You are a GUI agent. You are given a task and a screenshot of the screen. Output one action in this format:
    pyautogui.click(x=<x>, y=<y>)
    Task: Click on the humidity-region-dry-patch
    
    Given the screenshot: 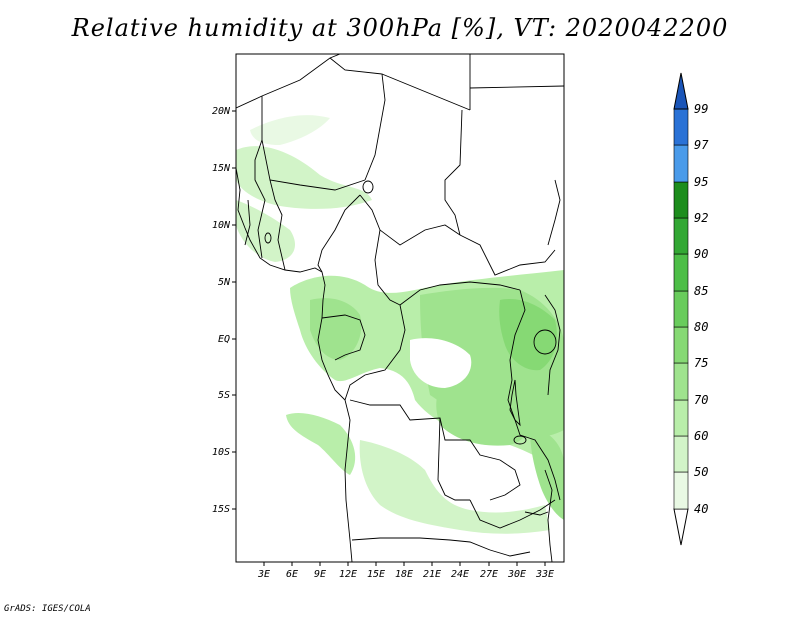 What is the action you would take?
    pyautogui.click(x=441, y=363)
    